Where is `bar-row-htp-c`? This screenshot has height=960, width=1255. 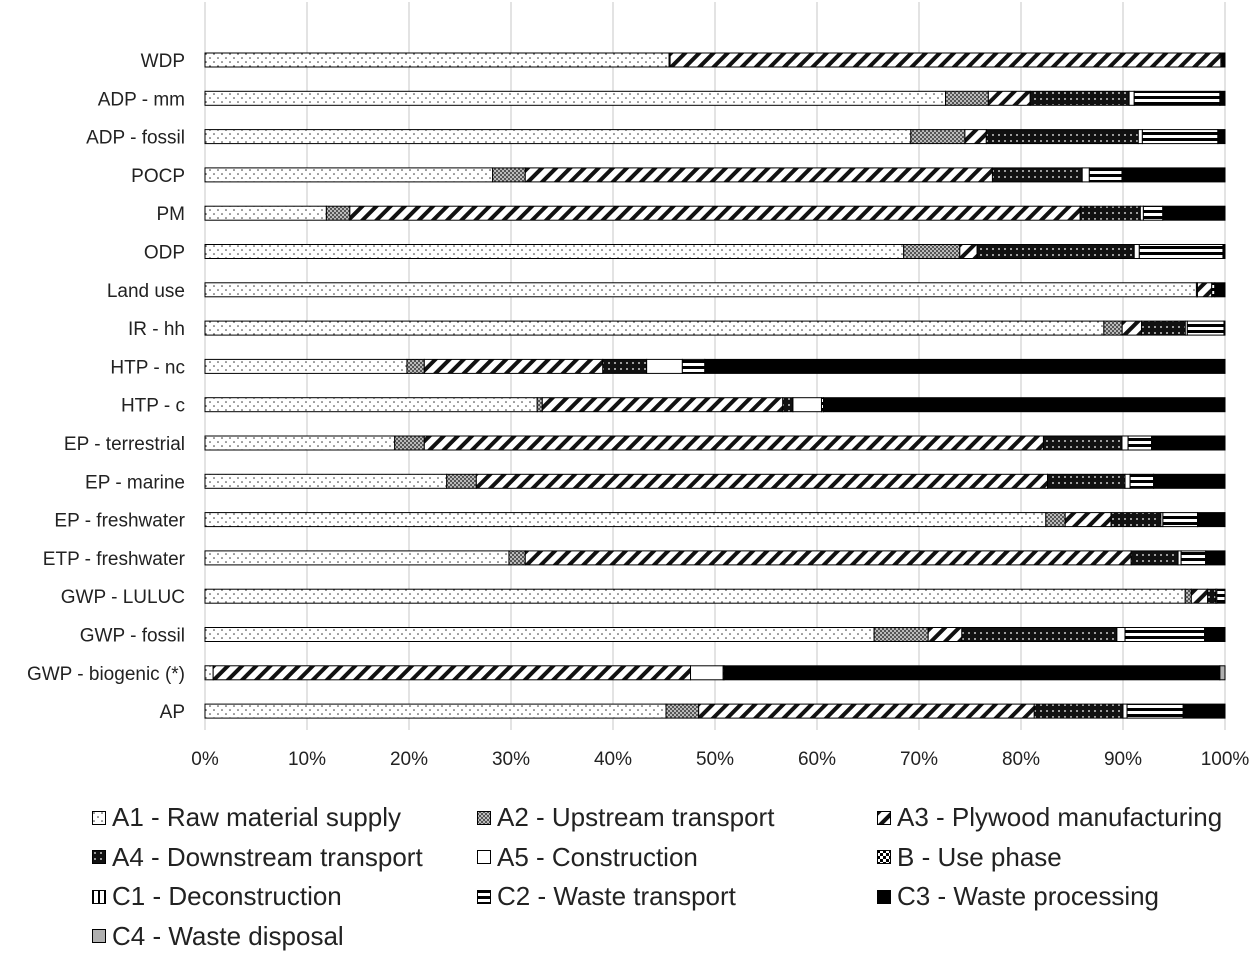
bar-row-htp-c is located at coordinates (715, 405).